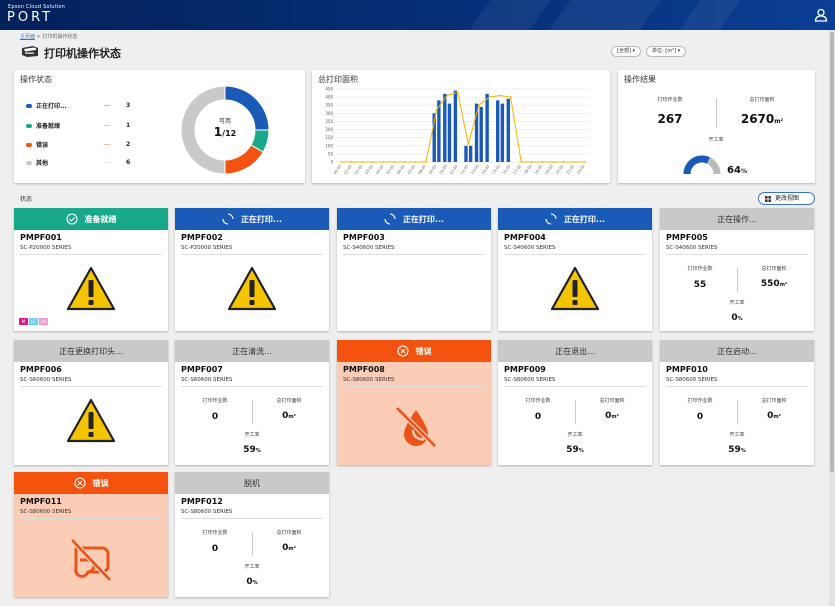 The height and width of the screenshot is (606, 835). Describe the element at coordinates (34, 321) in the screenshot. I see `ink-indicators: M LC LM` at that location.